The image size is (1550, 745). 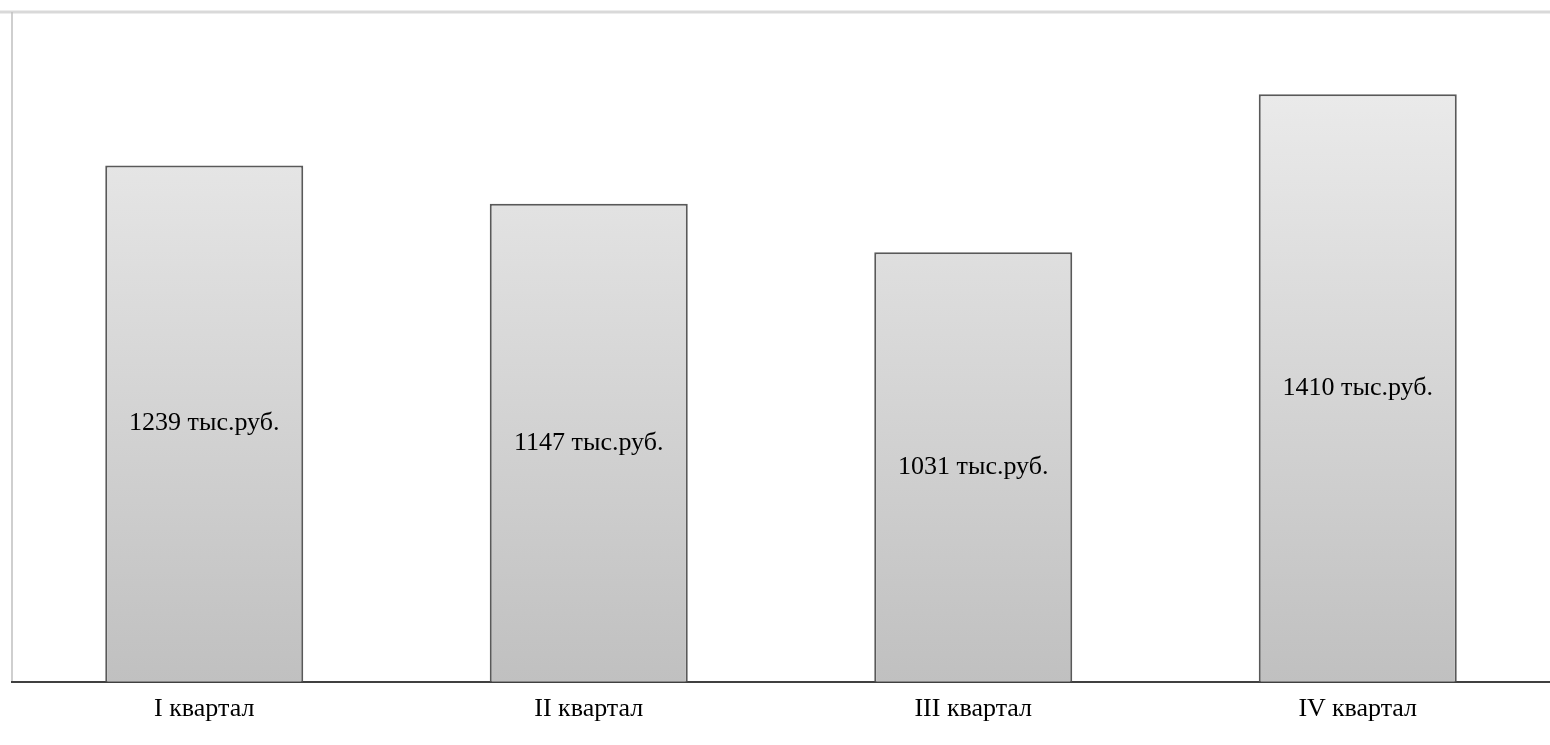 What do you see at coordinates (589, 441) in the screenshot?
I see `data-label: 1147 тыс.руб.` at bounding box center [589, 441].